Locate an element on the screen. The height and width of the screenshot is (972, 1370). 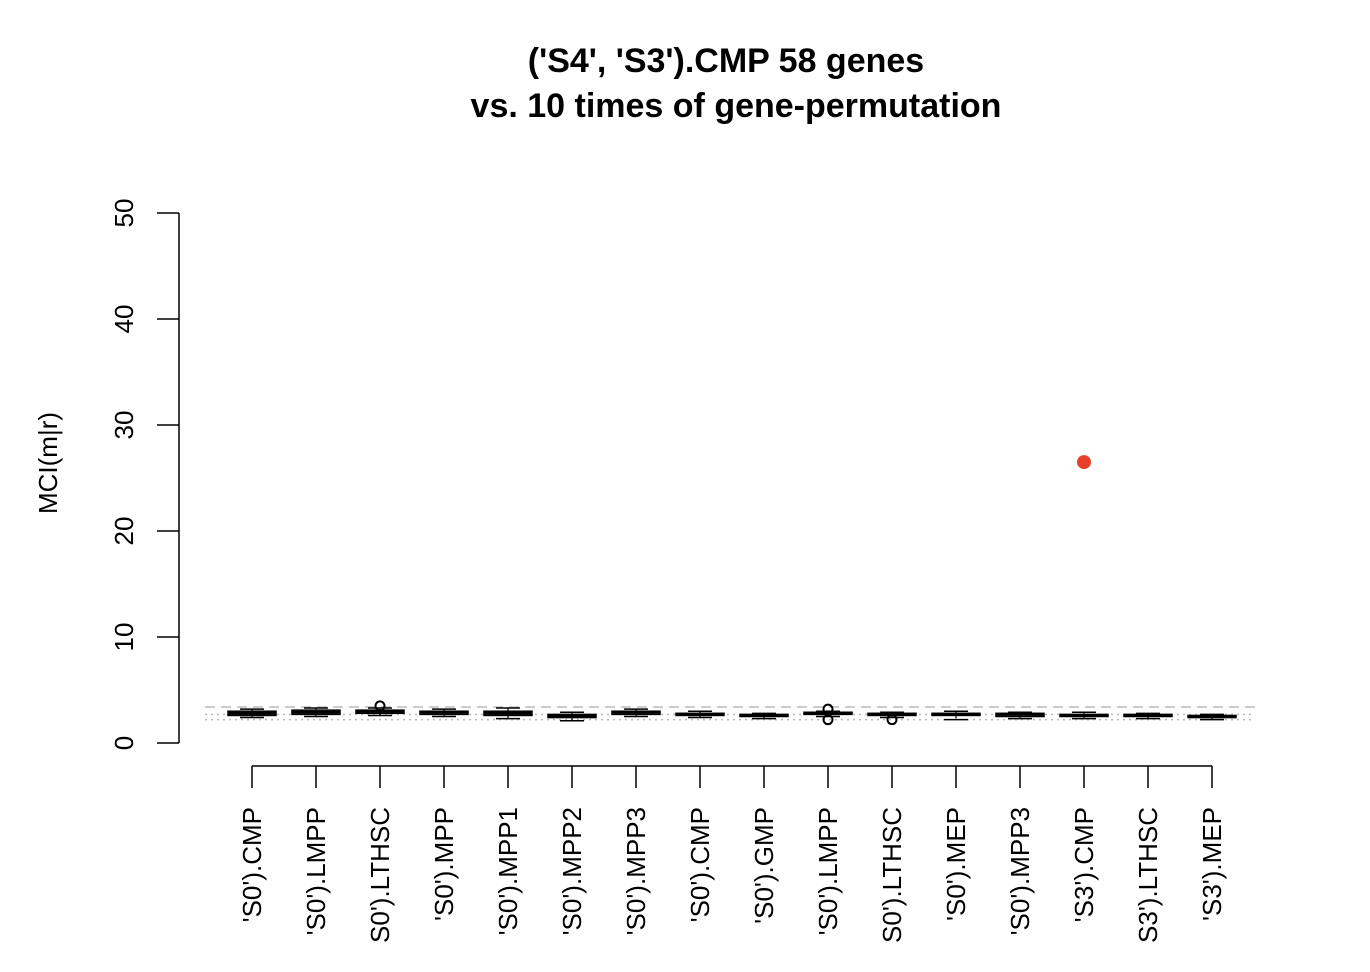
chart-title: ('S4', 'S3').CMP 58 genes is located at coordinates (726, 61).